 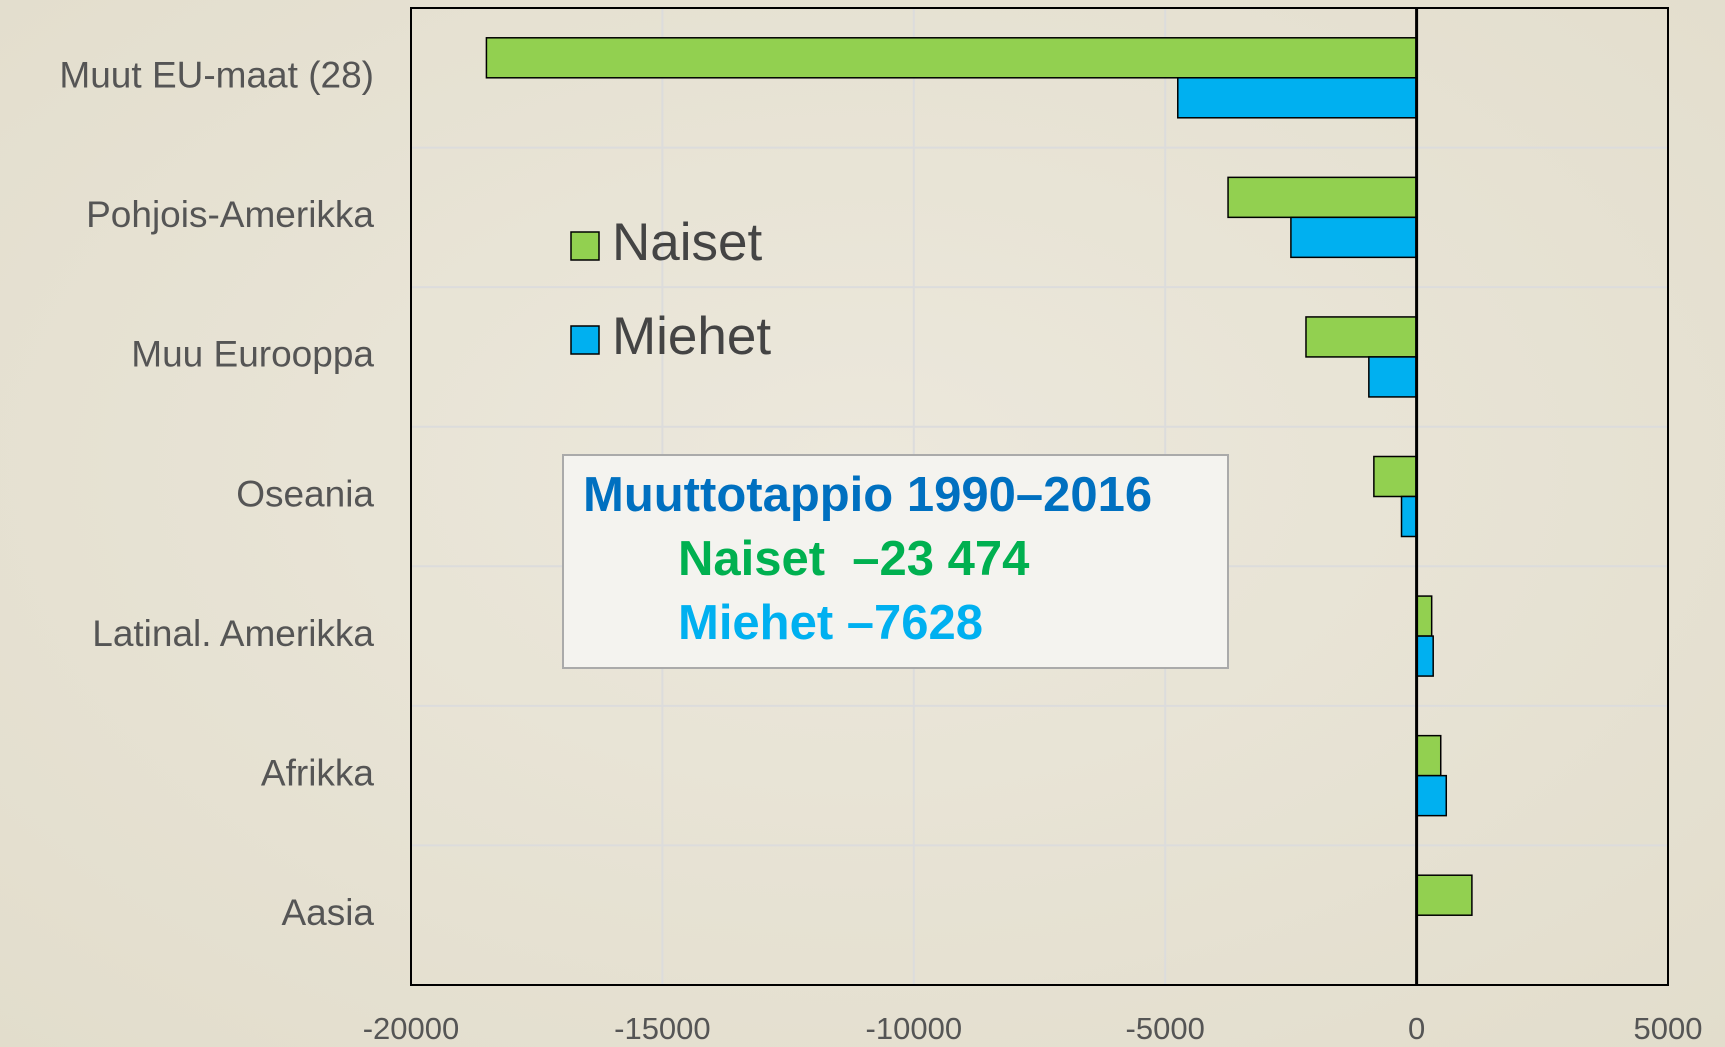 What do you see at coordinates (327, 912) in the screenshot?
I see `y-tick-label: Aasia` at bounding box center [327, 912].